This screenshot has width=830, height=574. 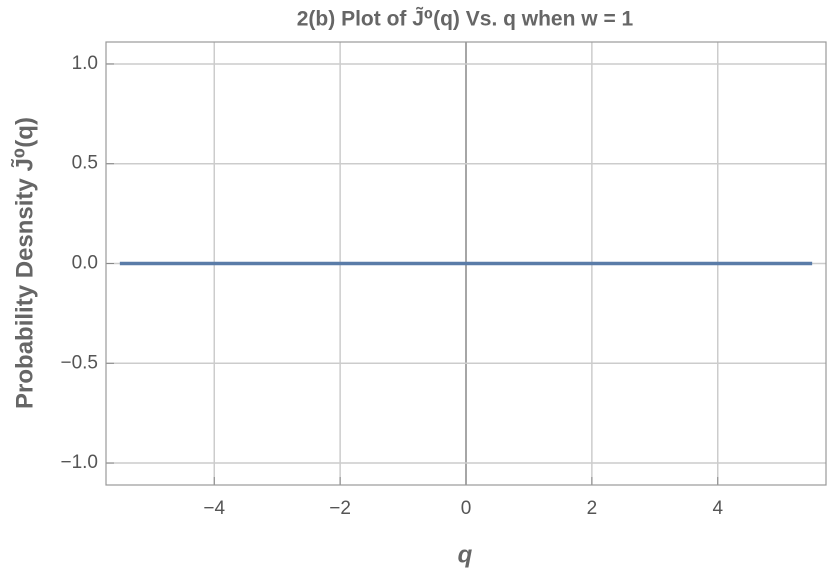 I want to click on y-tick-label: 0.0, so click(x=85, y=263).